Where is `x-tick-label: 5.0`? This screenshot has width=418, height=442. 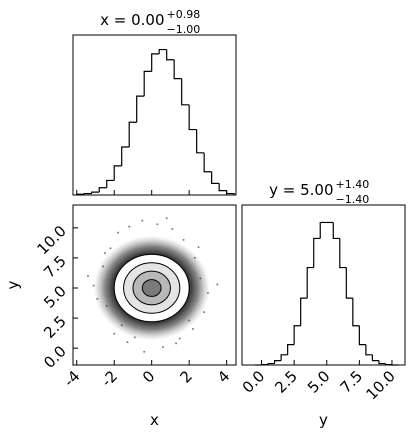
x-tick-label: 5.0 is located at coordinates (319, 382).